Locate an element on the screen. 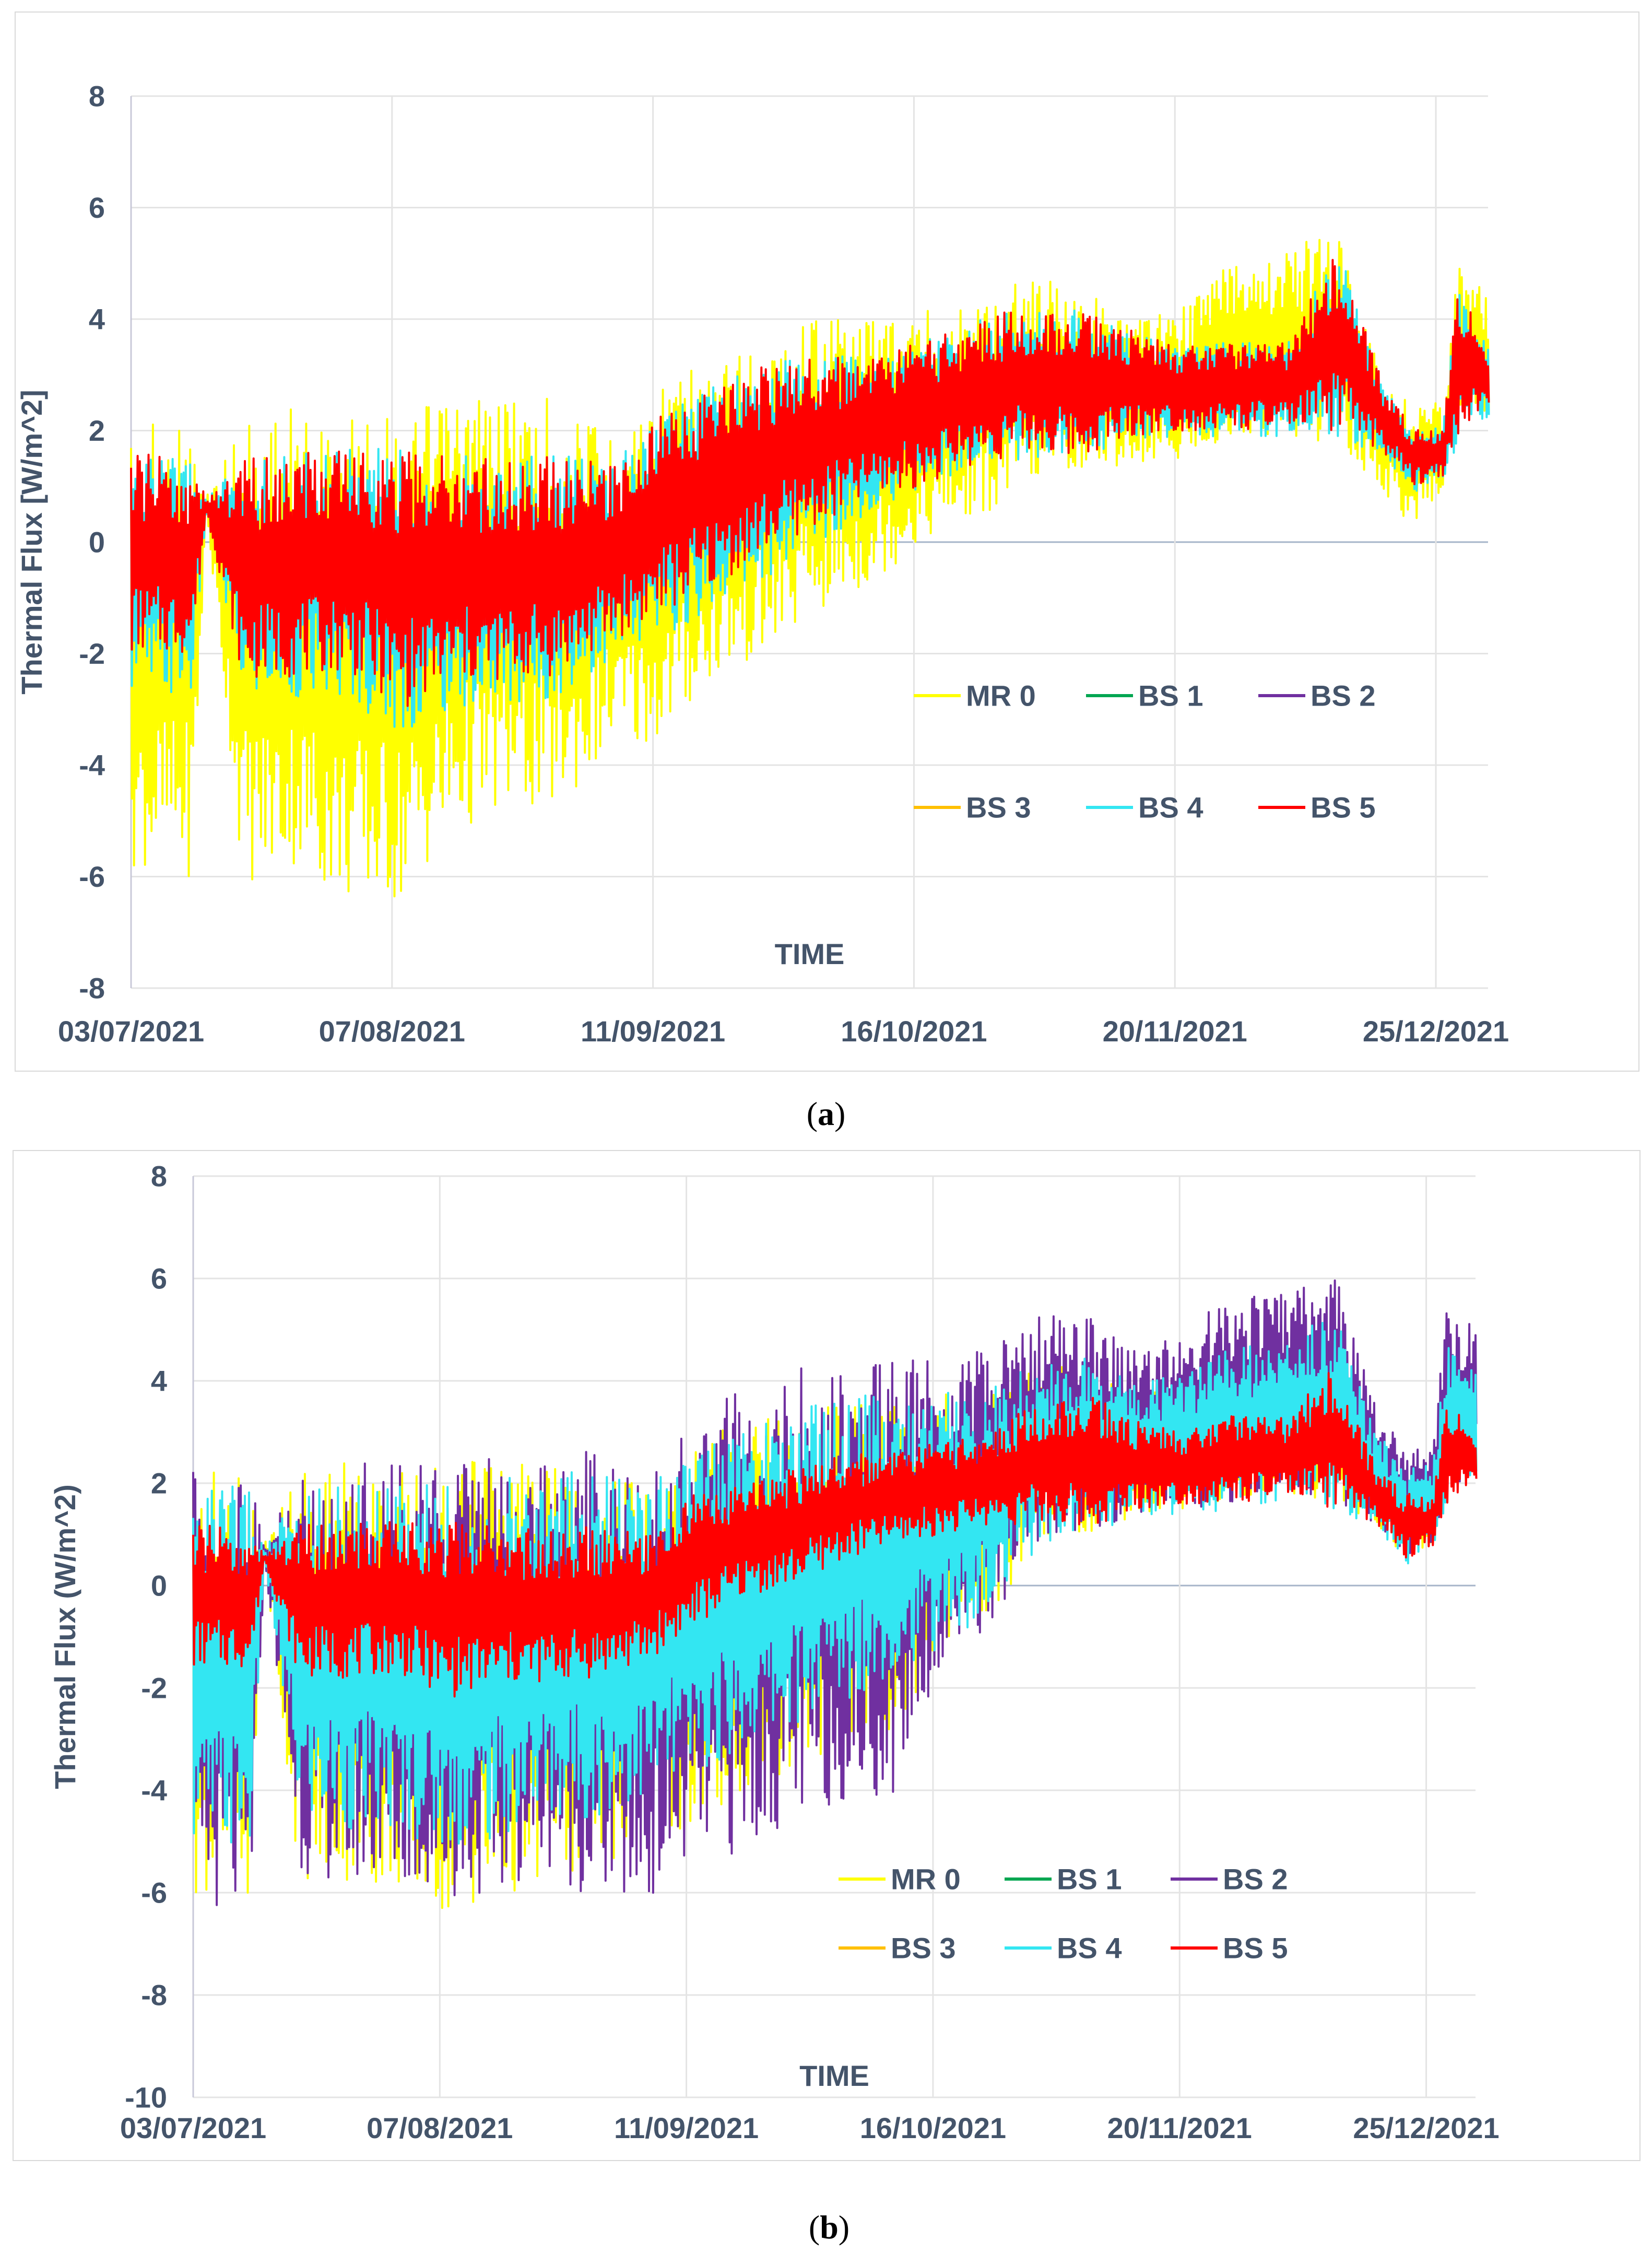  series-bs5 is located at coordinates (835, 1535).